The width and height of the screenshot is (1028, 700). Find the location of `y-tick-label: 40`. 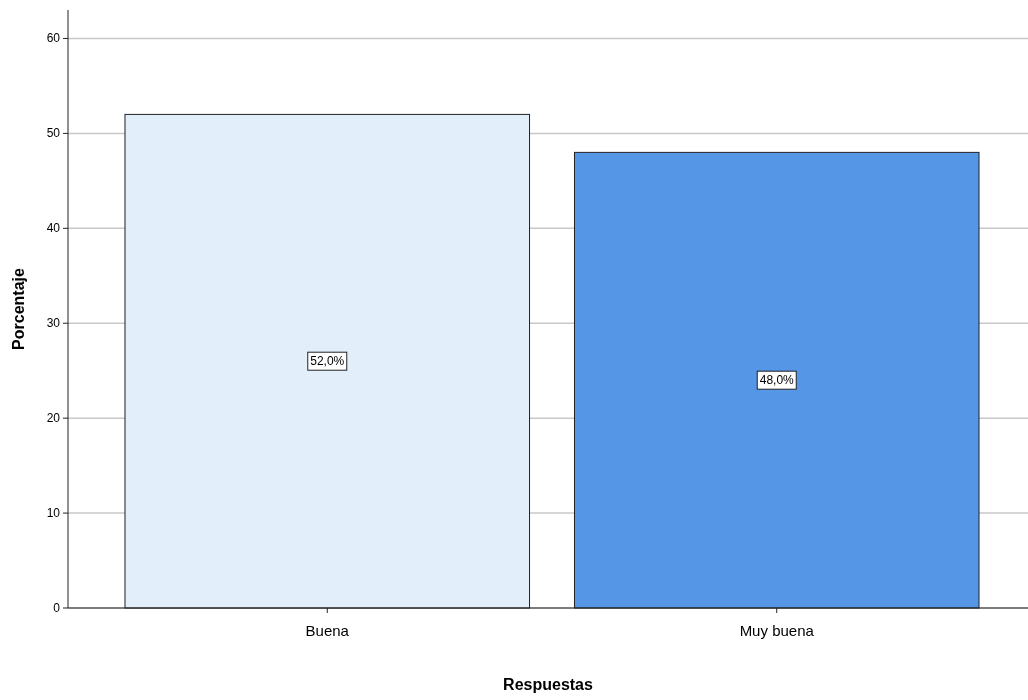

y-tick-label: 40 is located at coordinates (53, 228).